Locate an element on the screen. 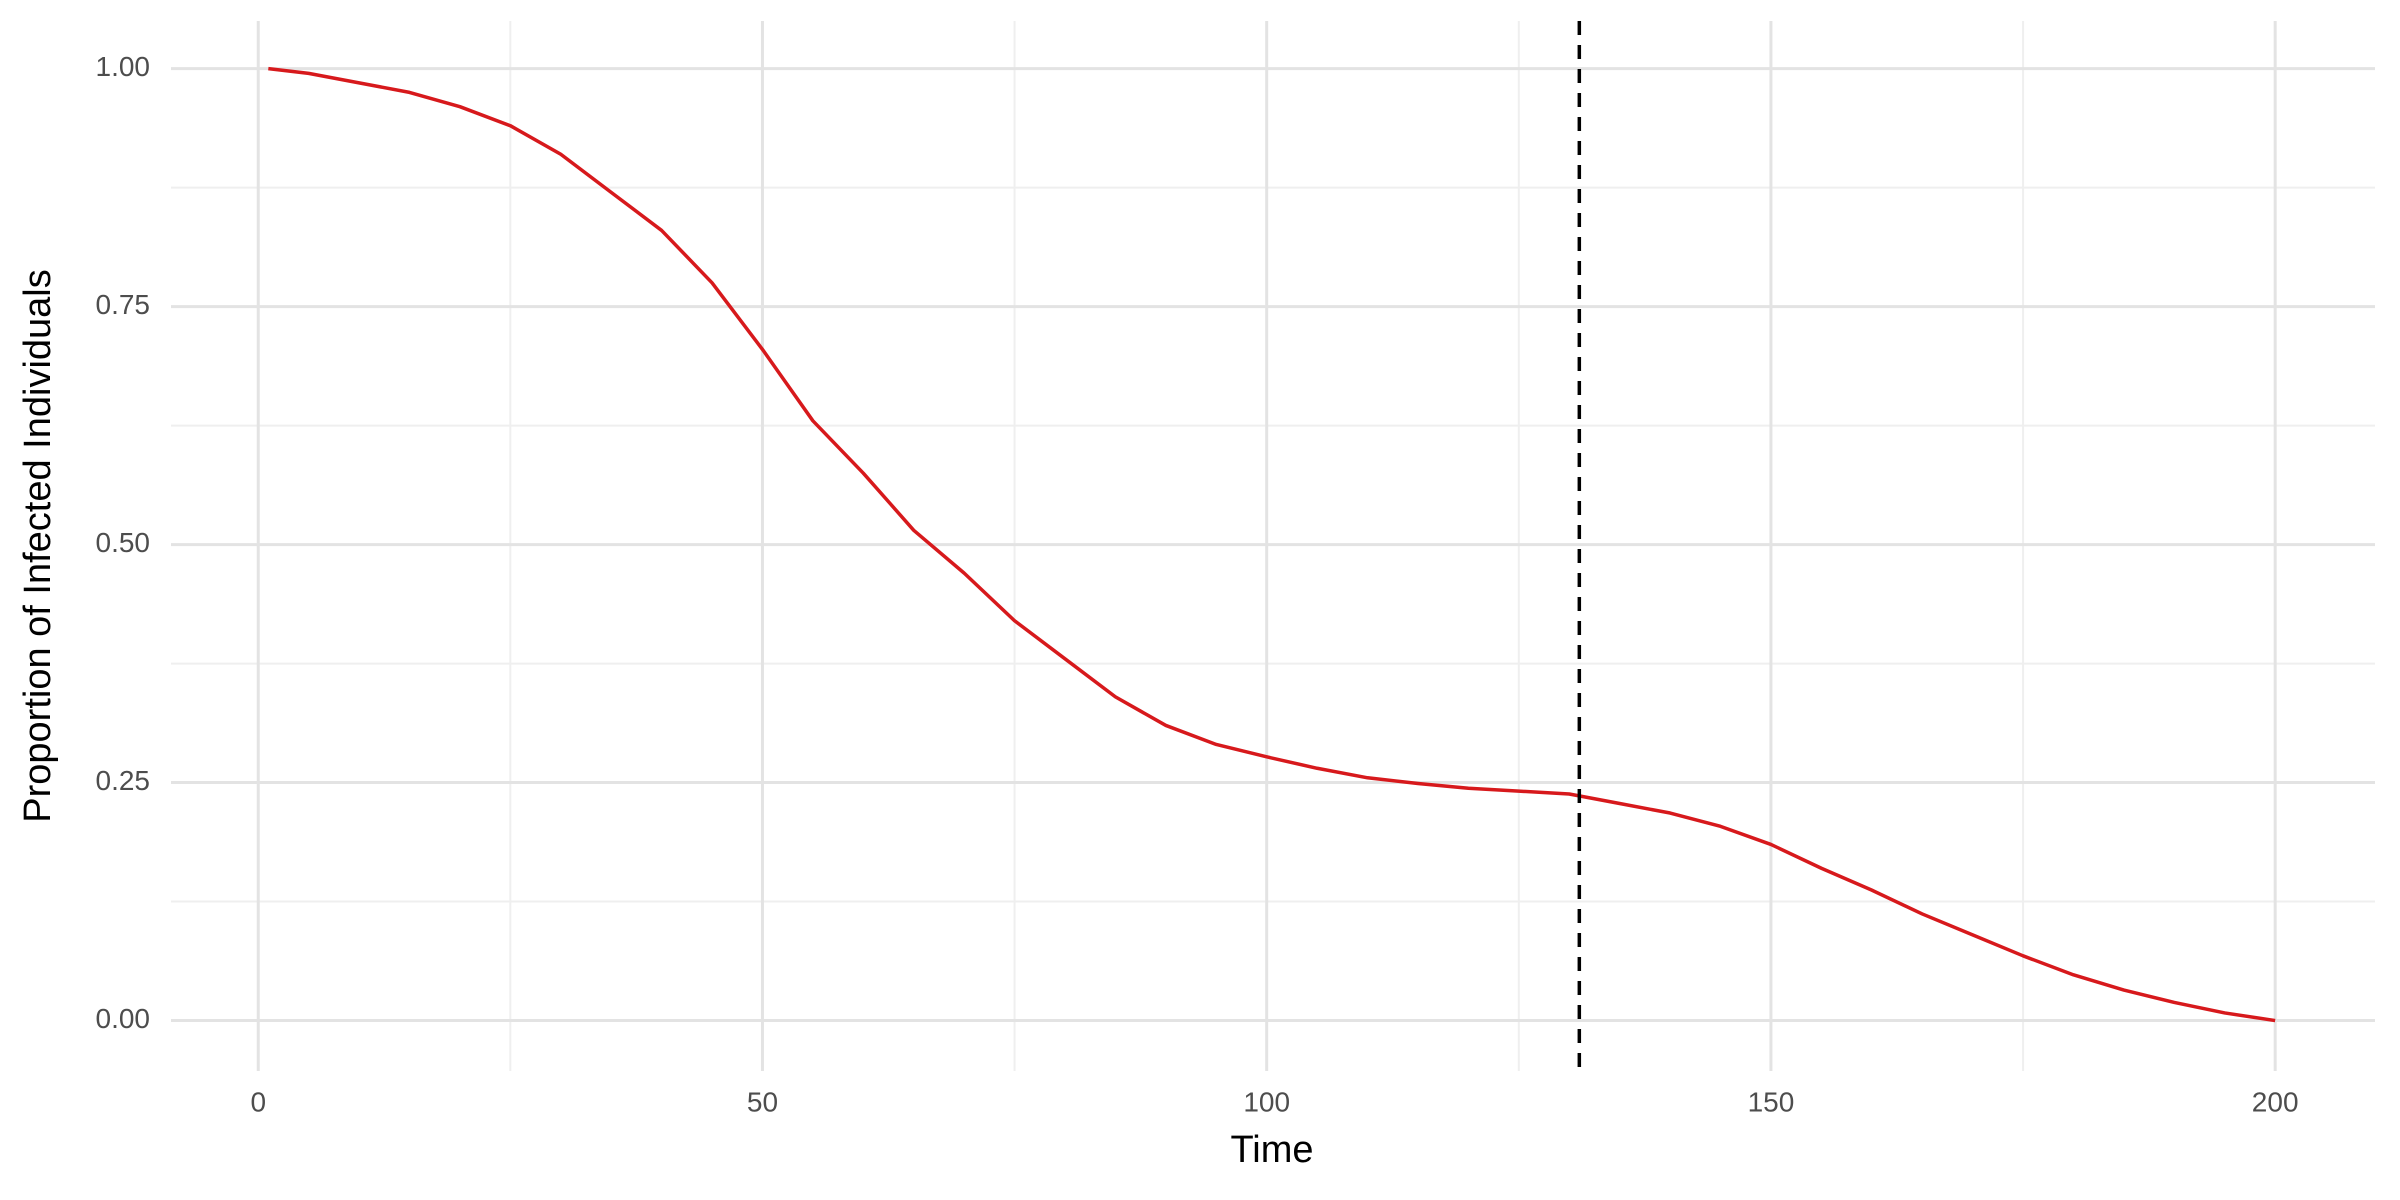 Image resolution: width=2400 pixels, height=1200 pixels. y-tick-label: 0.75 is located at coordinates (123, 304).